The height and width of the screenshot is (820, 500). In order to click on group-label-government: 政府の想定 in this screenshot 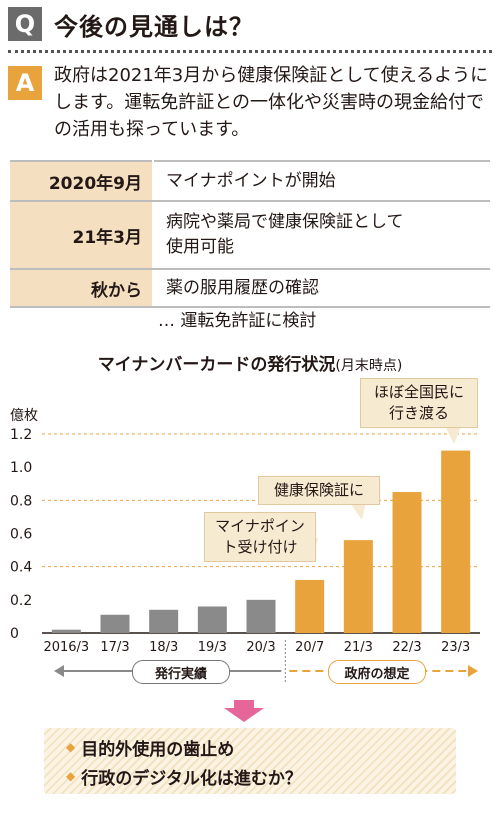, I will do `click(377, 672)`.